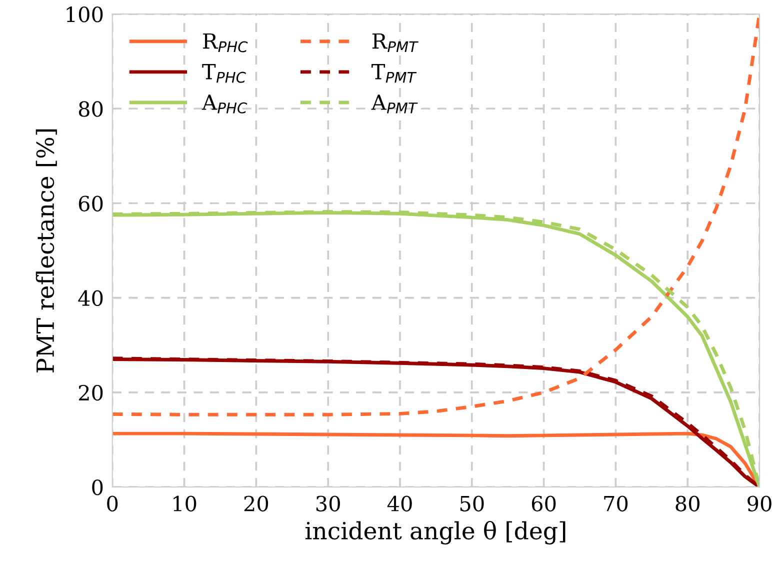 The image size is (775, 563). I want to click on y-tick-label: 100, so click(84, 14).